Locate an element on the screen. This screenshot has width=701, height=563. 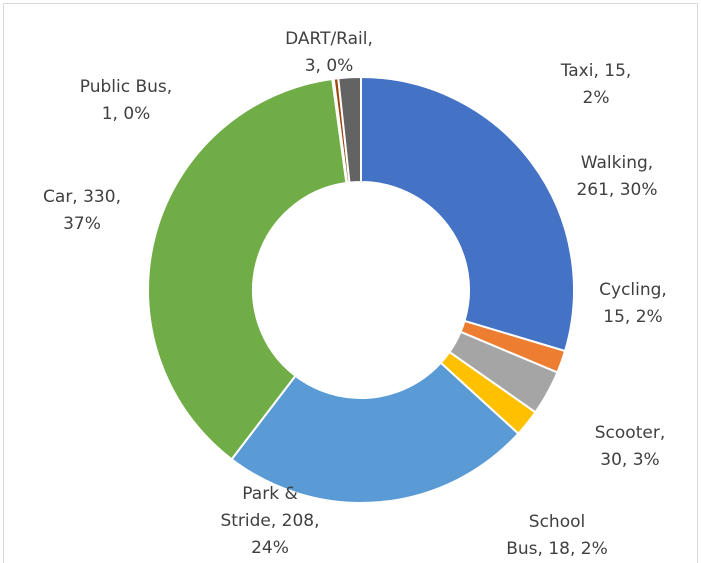
data-label: Cycling, is located at coordinates (633, 290).